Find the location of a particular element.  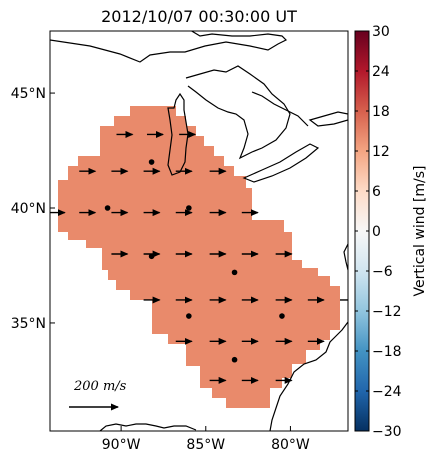

colorbar-label: Vertical wind [m/s] is located at coordinates (420, 231).